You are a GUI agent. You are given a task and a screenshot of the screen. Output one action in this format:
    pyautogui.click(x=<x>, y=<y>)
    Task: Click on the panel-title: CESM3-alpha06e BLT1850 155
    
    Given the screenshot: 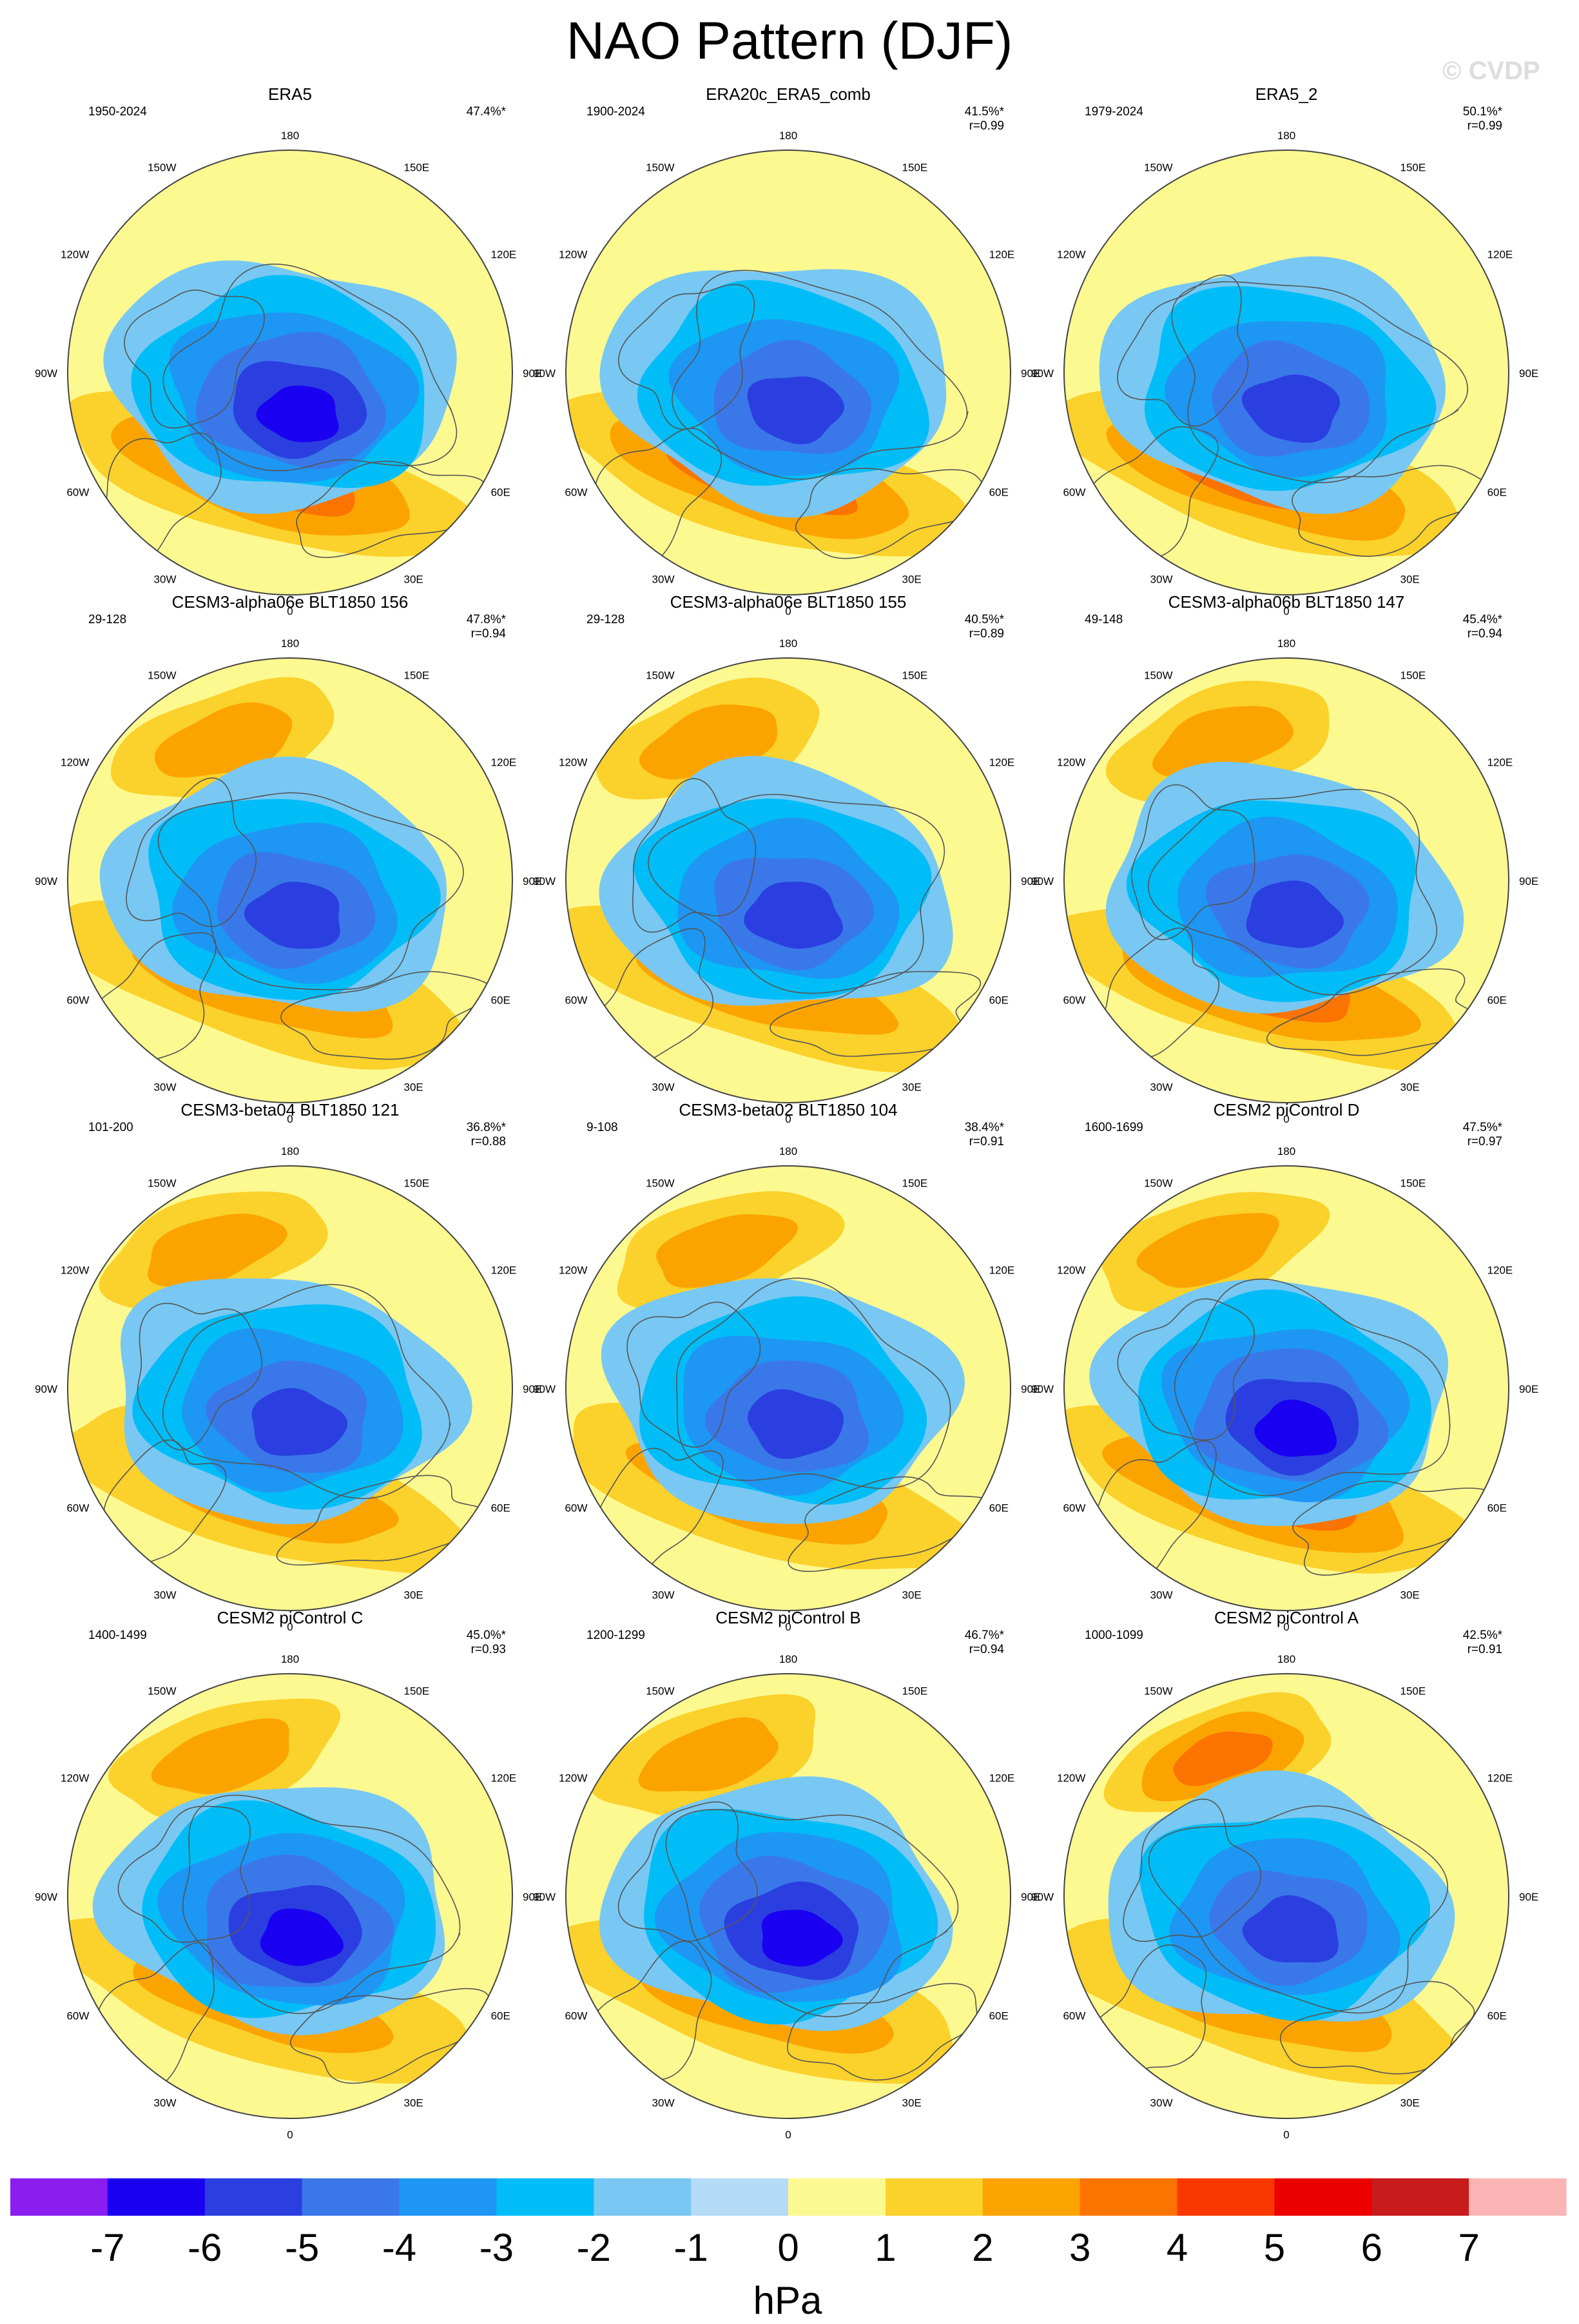 What is the action you would take?
    pyautogui.click(x=788, y=602)
    